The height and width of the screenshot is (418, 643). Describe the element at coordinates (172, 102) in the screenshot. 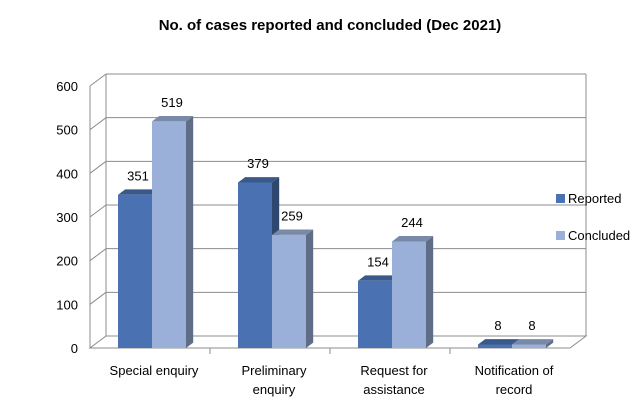

I see `data-label: 519` at that location.